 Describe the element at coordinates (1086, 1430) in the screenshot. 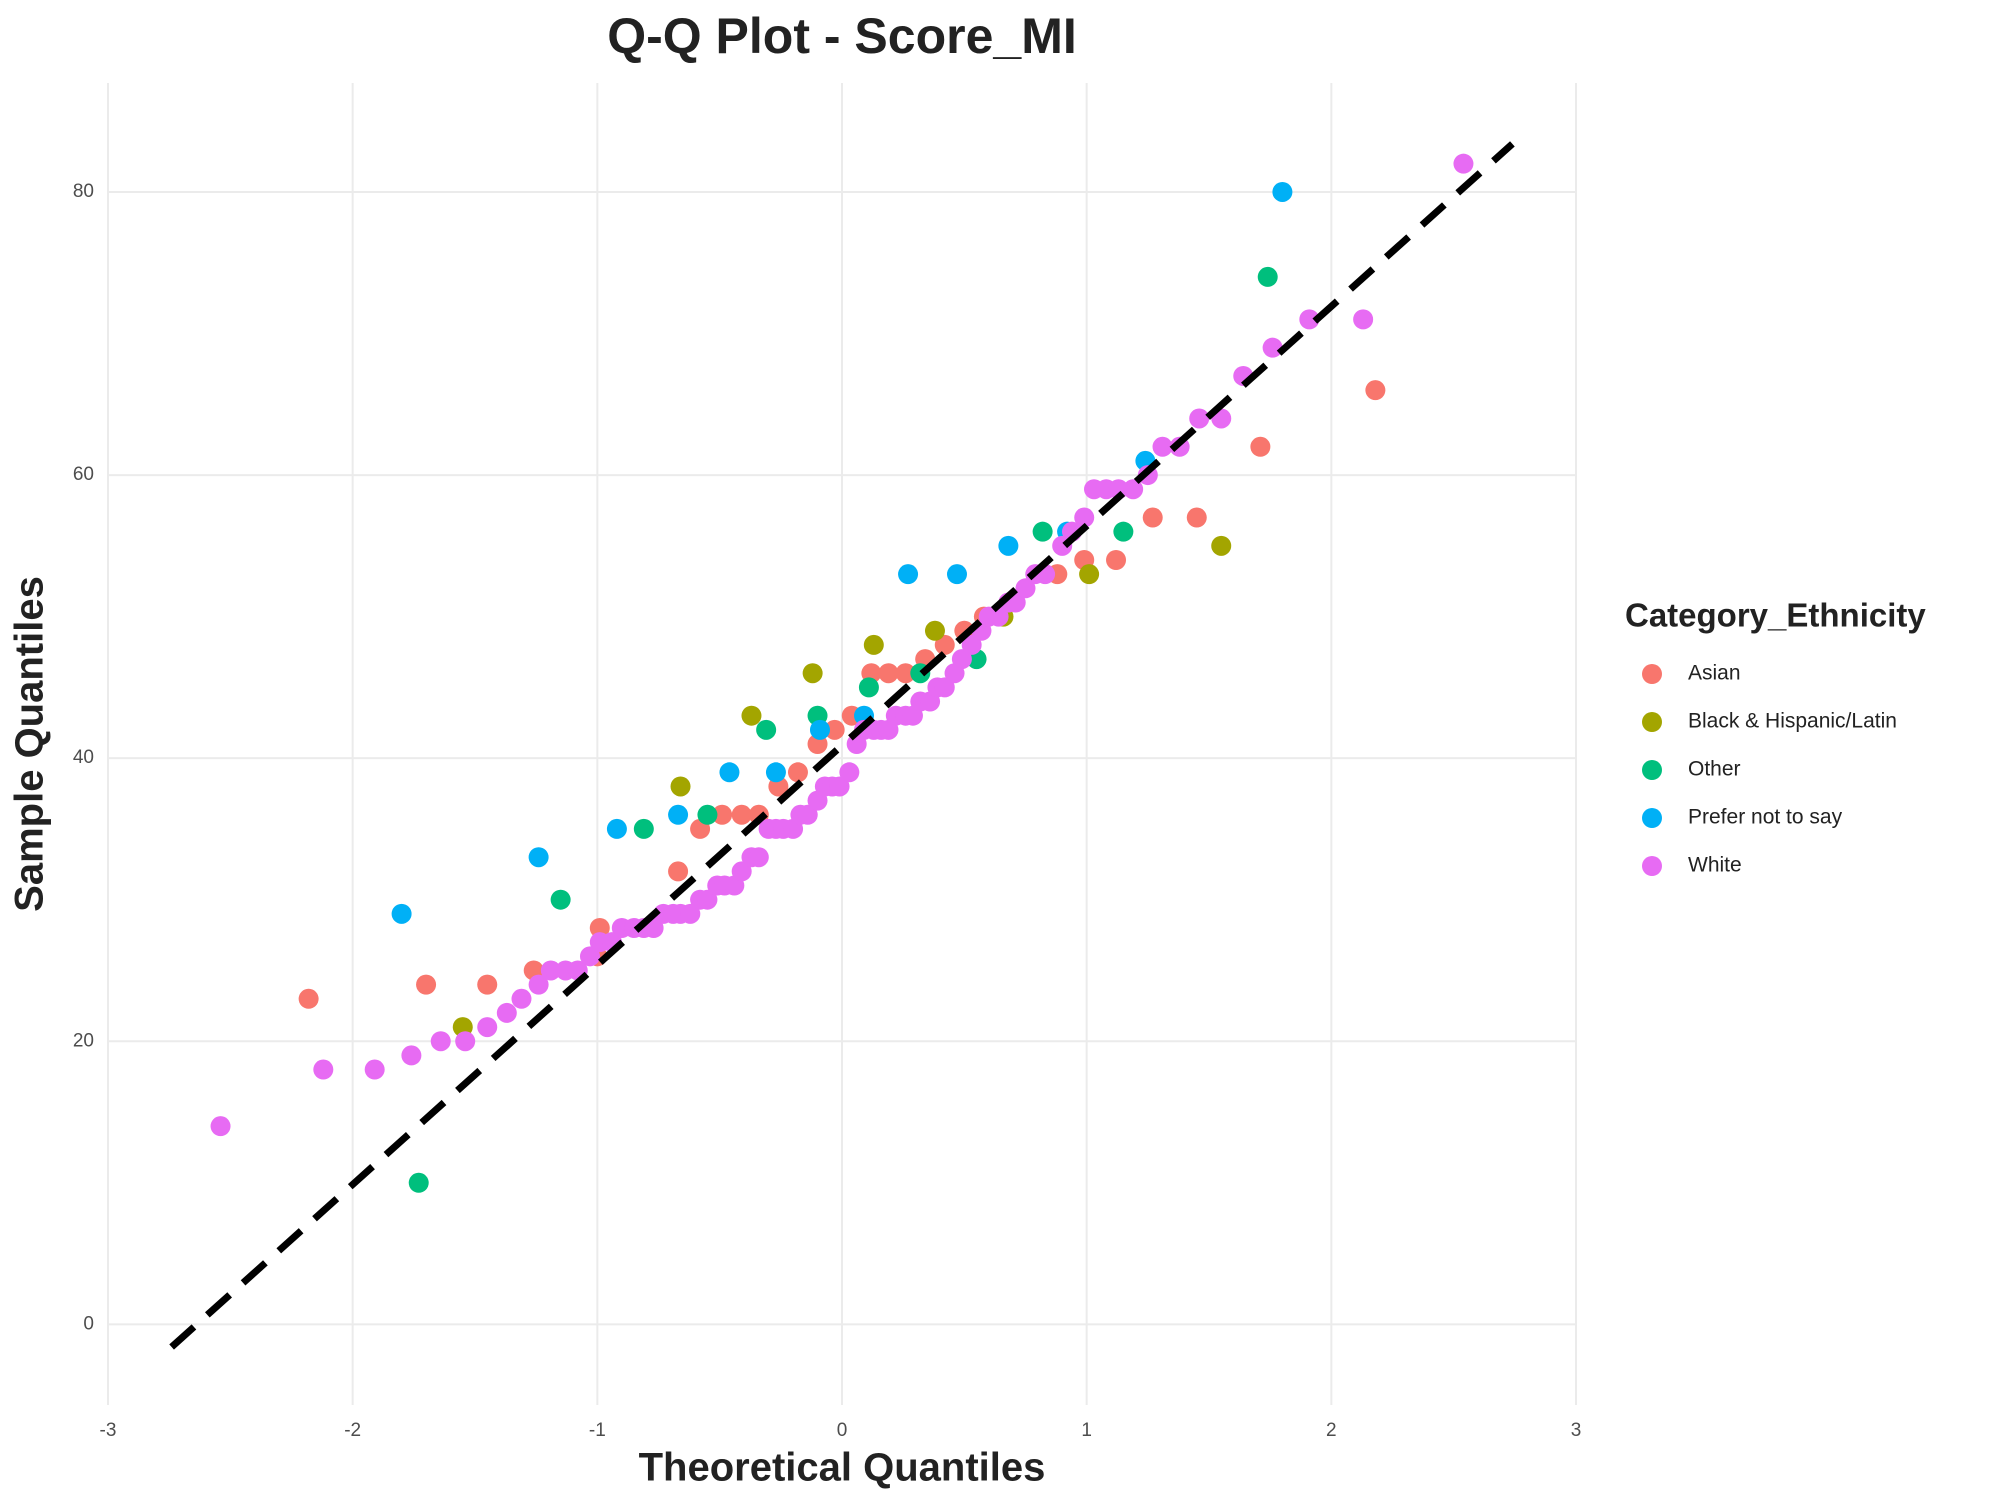

I see `x-tick-label: 1` at that location.